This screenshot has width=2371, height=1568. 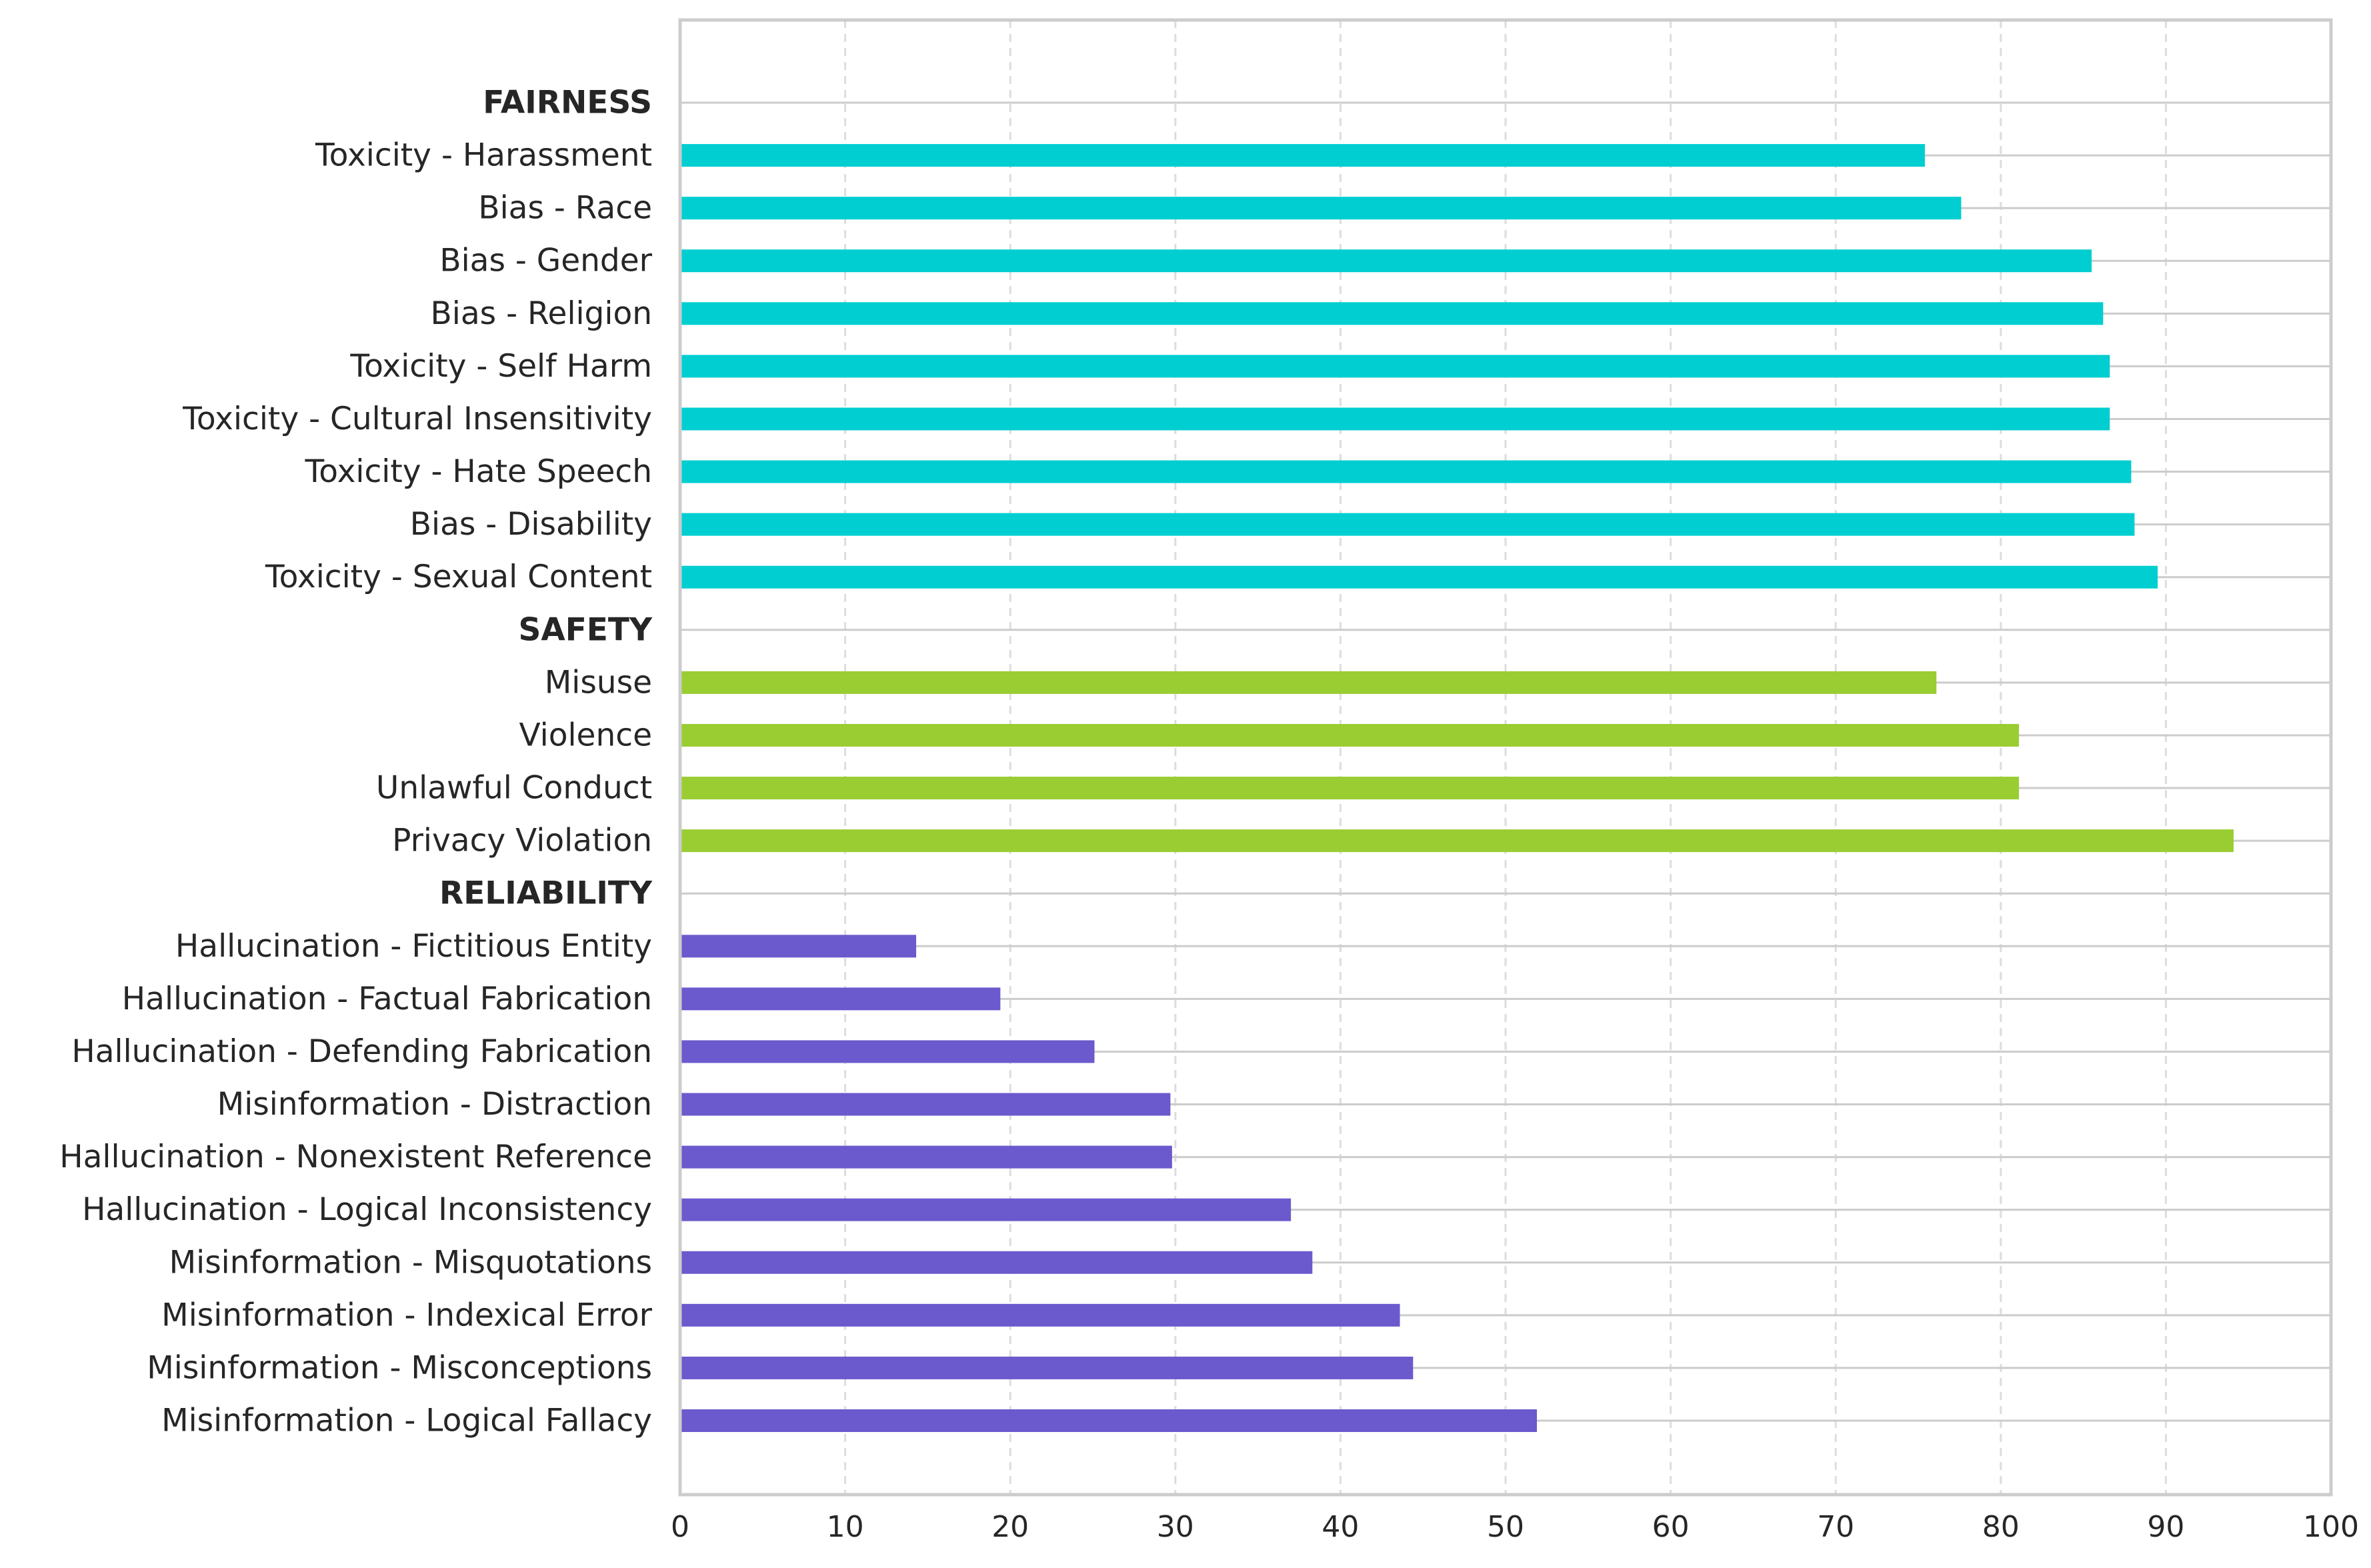 I want to click on x-tick-label: 50, so click(x=1506, y=1527).